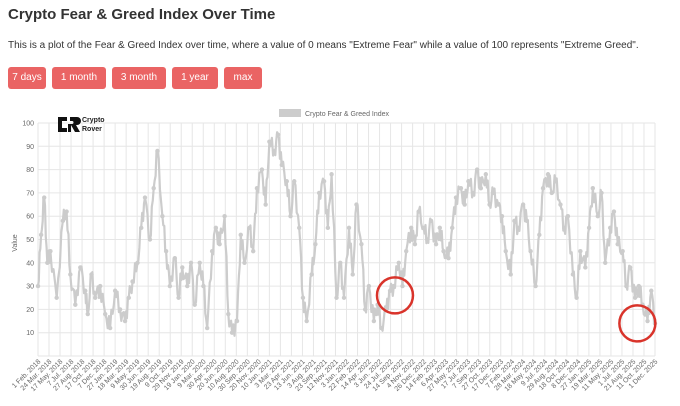  What do you see at coordinates (28, 229) in the screenshot?
I see `y-axis-ticks: 10 20 30 40 50 60 70 80 90 100` at bounding box center [28, 229].